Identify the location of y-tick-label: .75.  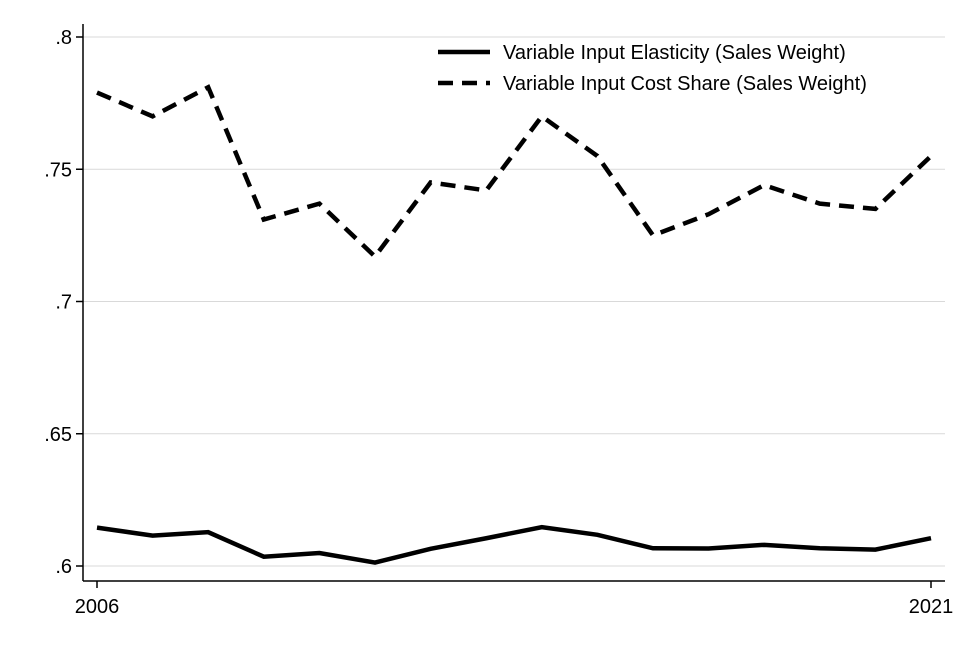
(58, 170).